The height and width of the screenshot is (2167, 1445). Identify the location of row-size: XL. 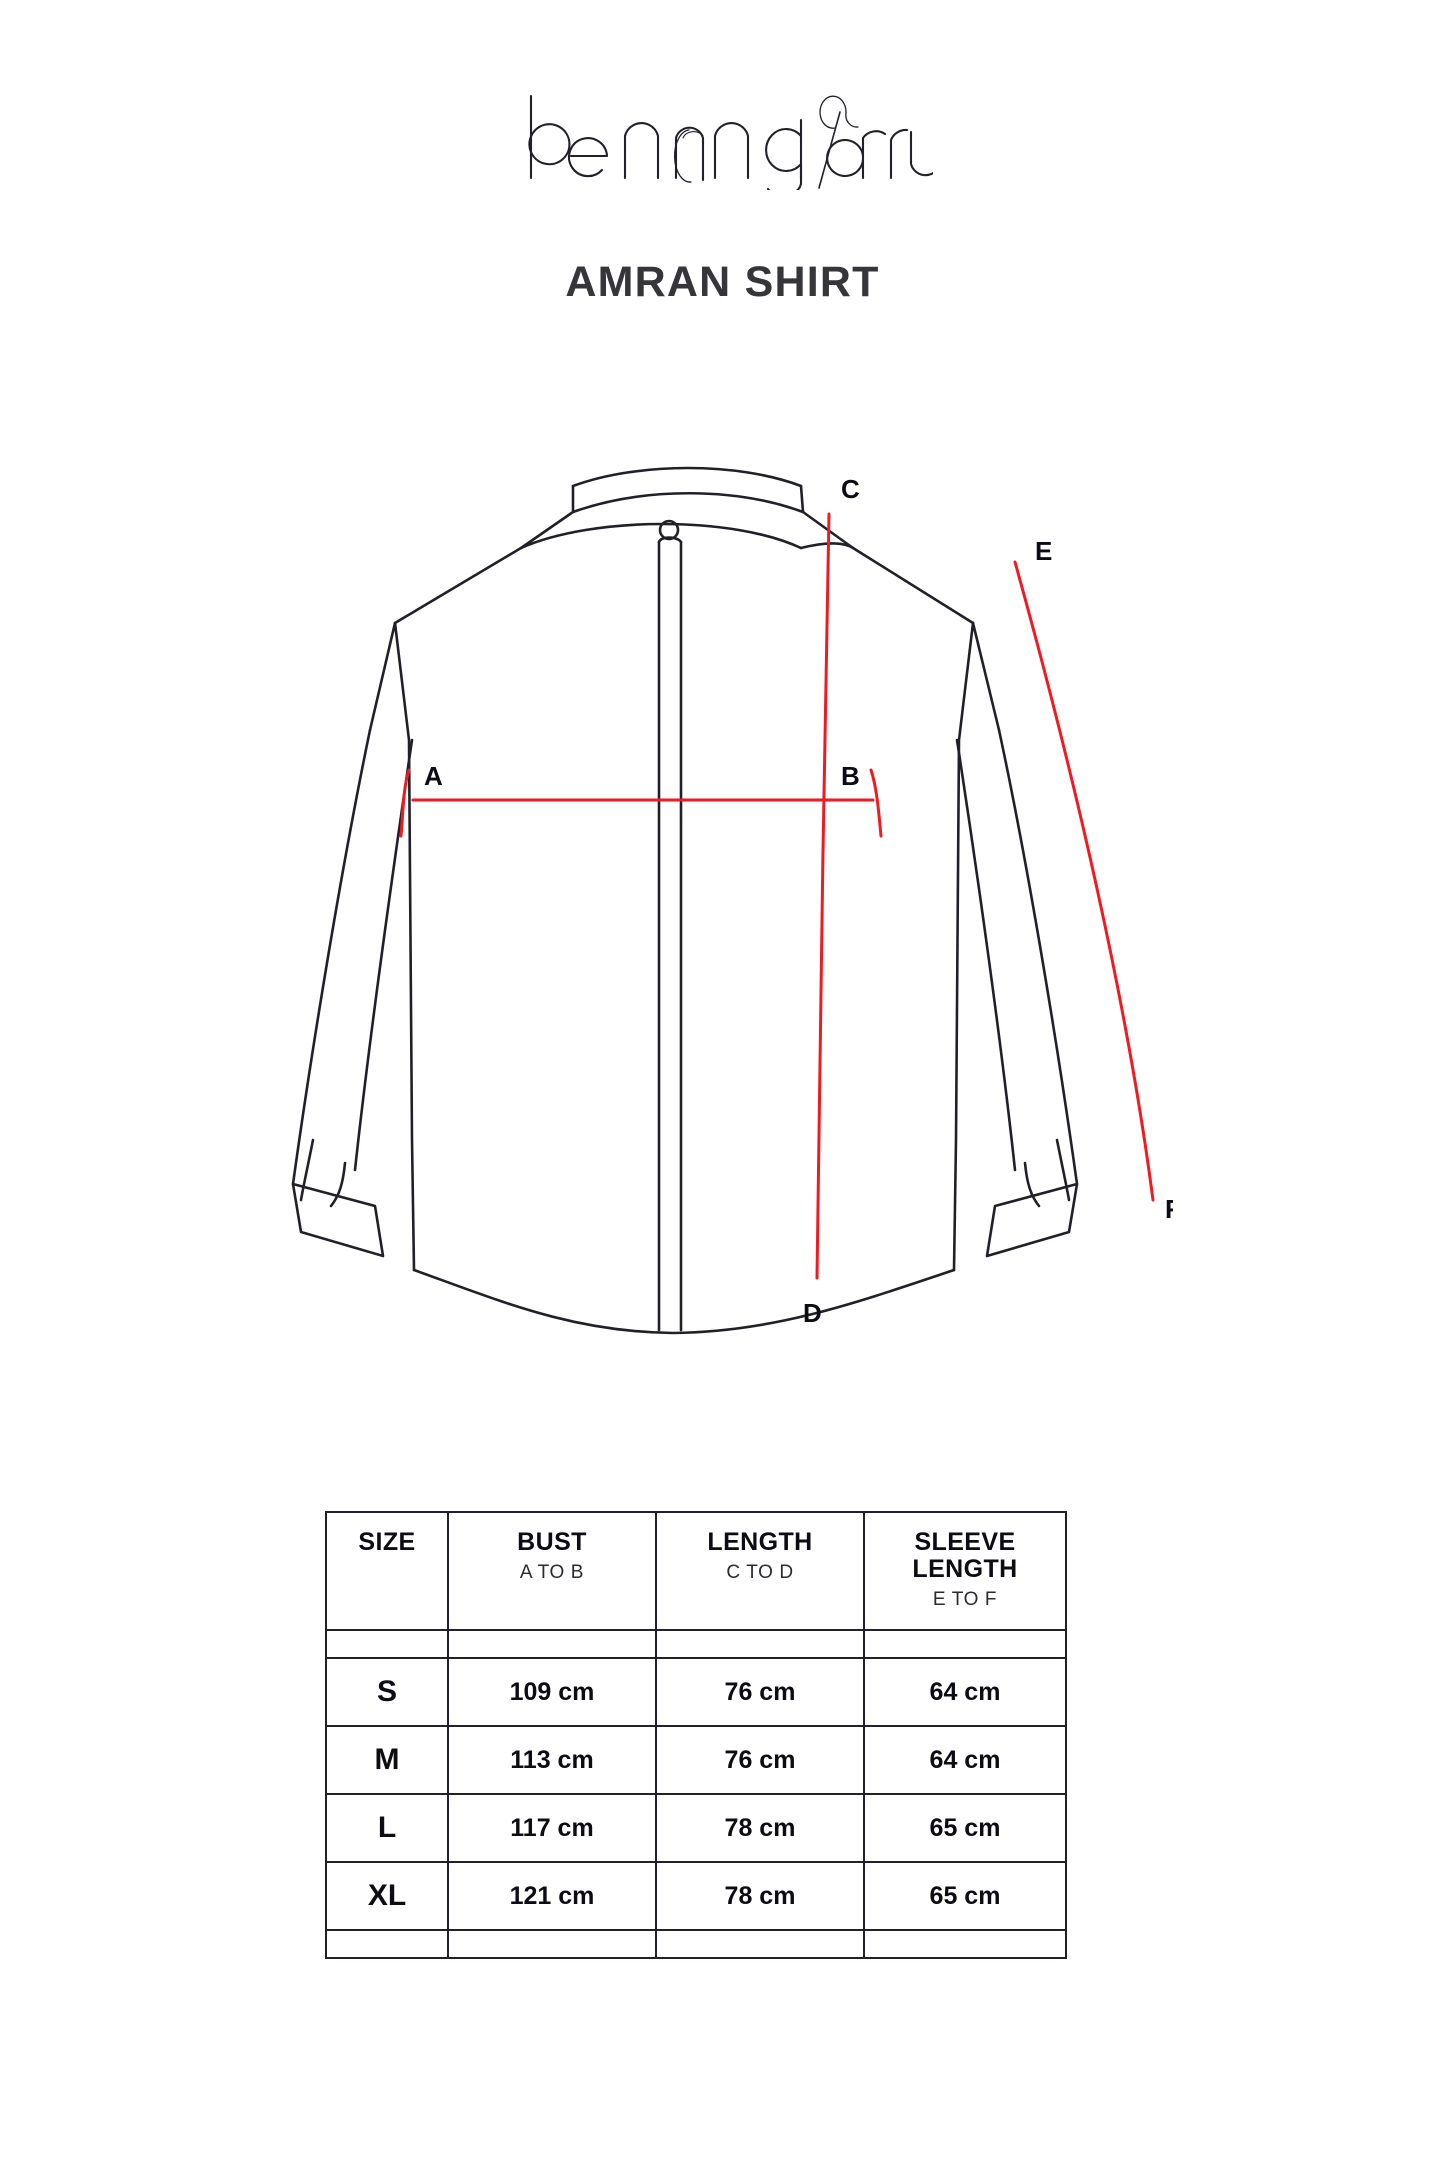
(387, 1896).